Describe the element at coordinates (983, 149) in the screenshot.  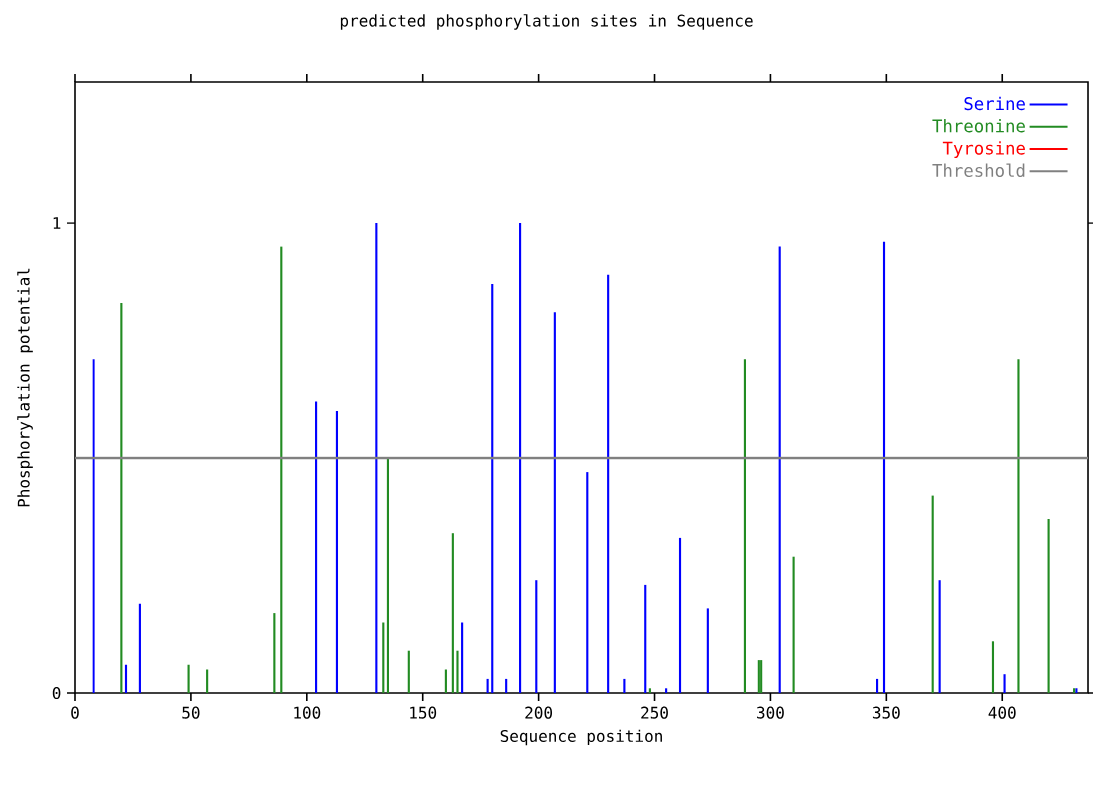
I see `legend-label: Tyrosine` at that location.